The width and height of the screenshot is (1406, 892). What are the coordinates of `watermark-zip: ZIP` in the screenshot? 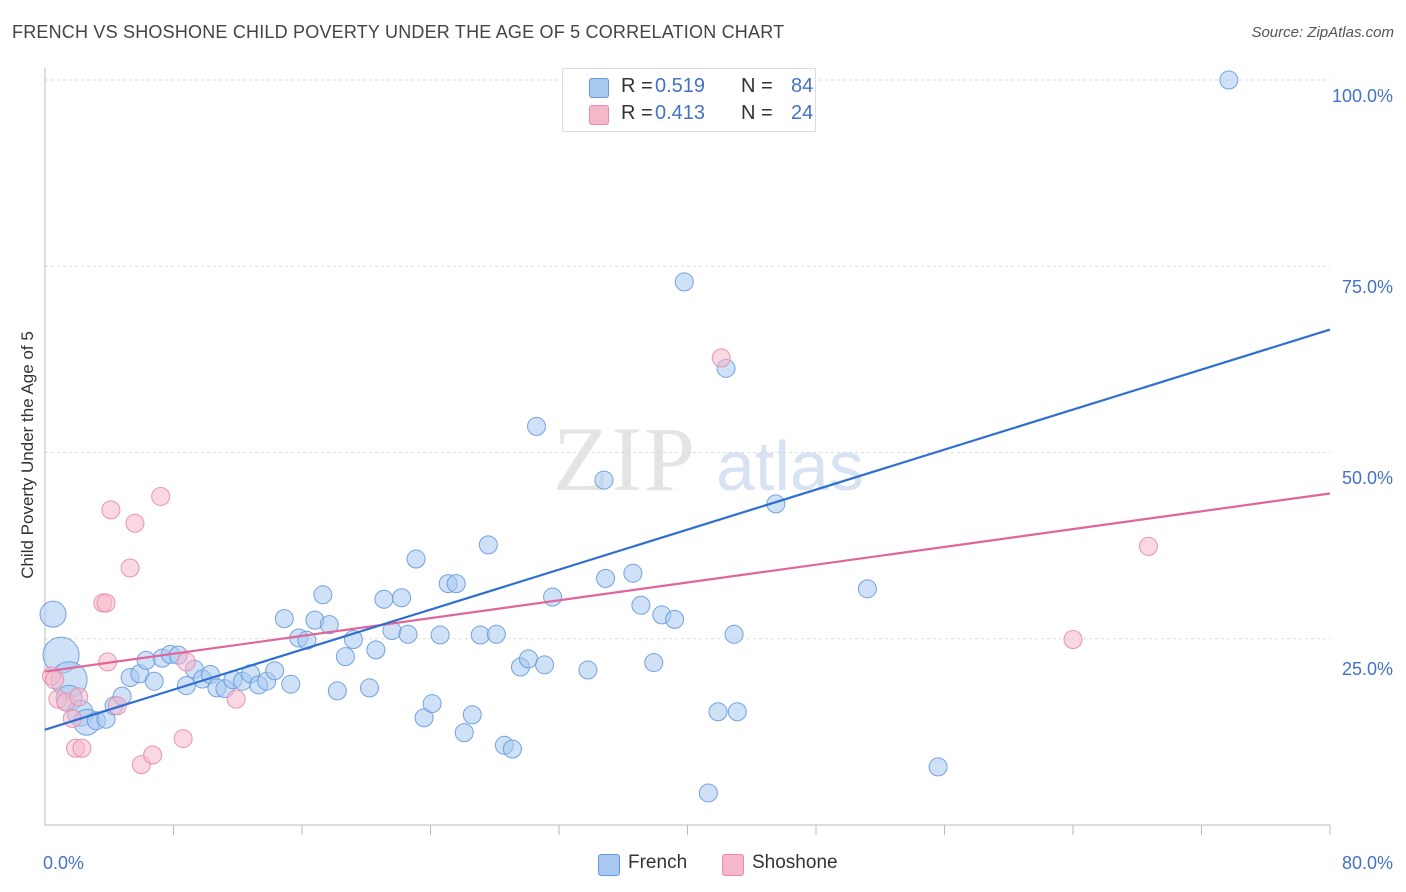 It's located at (625, 459).